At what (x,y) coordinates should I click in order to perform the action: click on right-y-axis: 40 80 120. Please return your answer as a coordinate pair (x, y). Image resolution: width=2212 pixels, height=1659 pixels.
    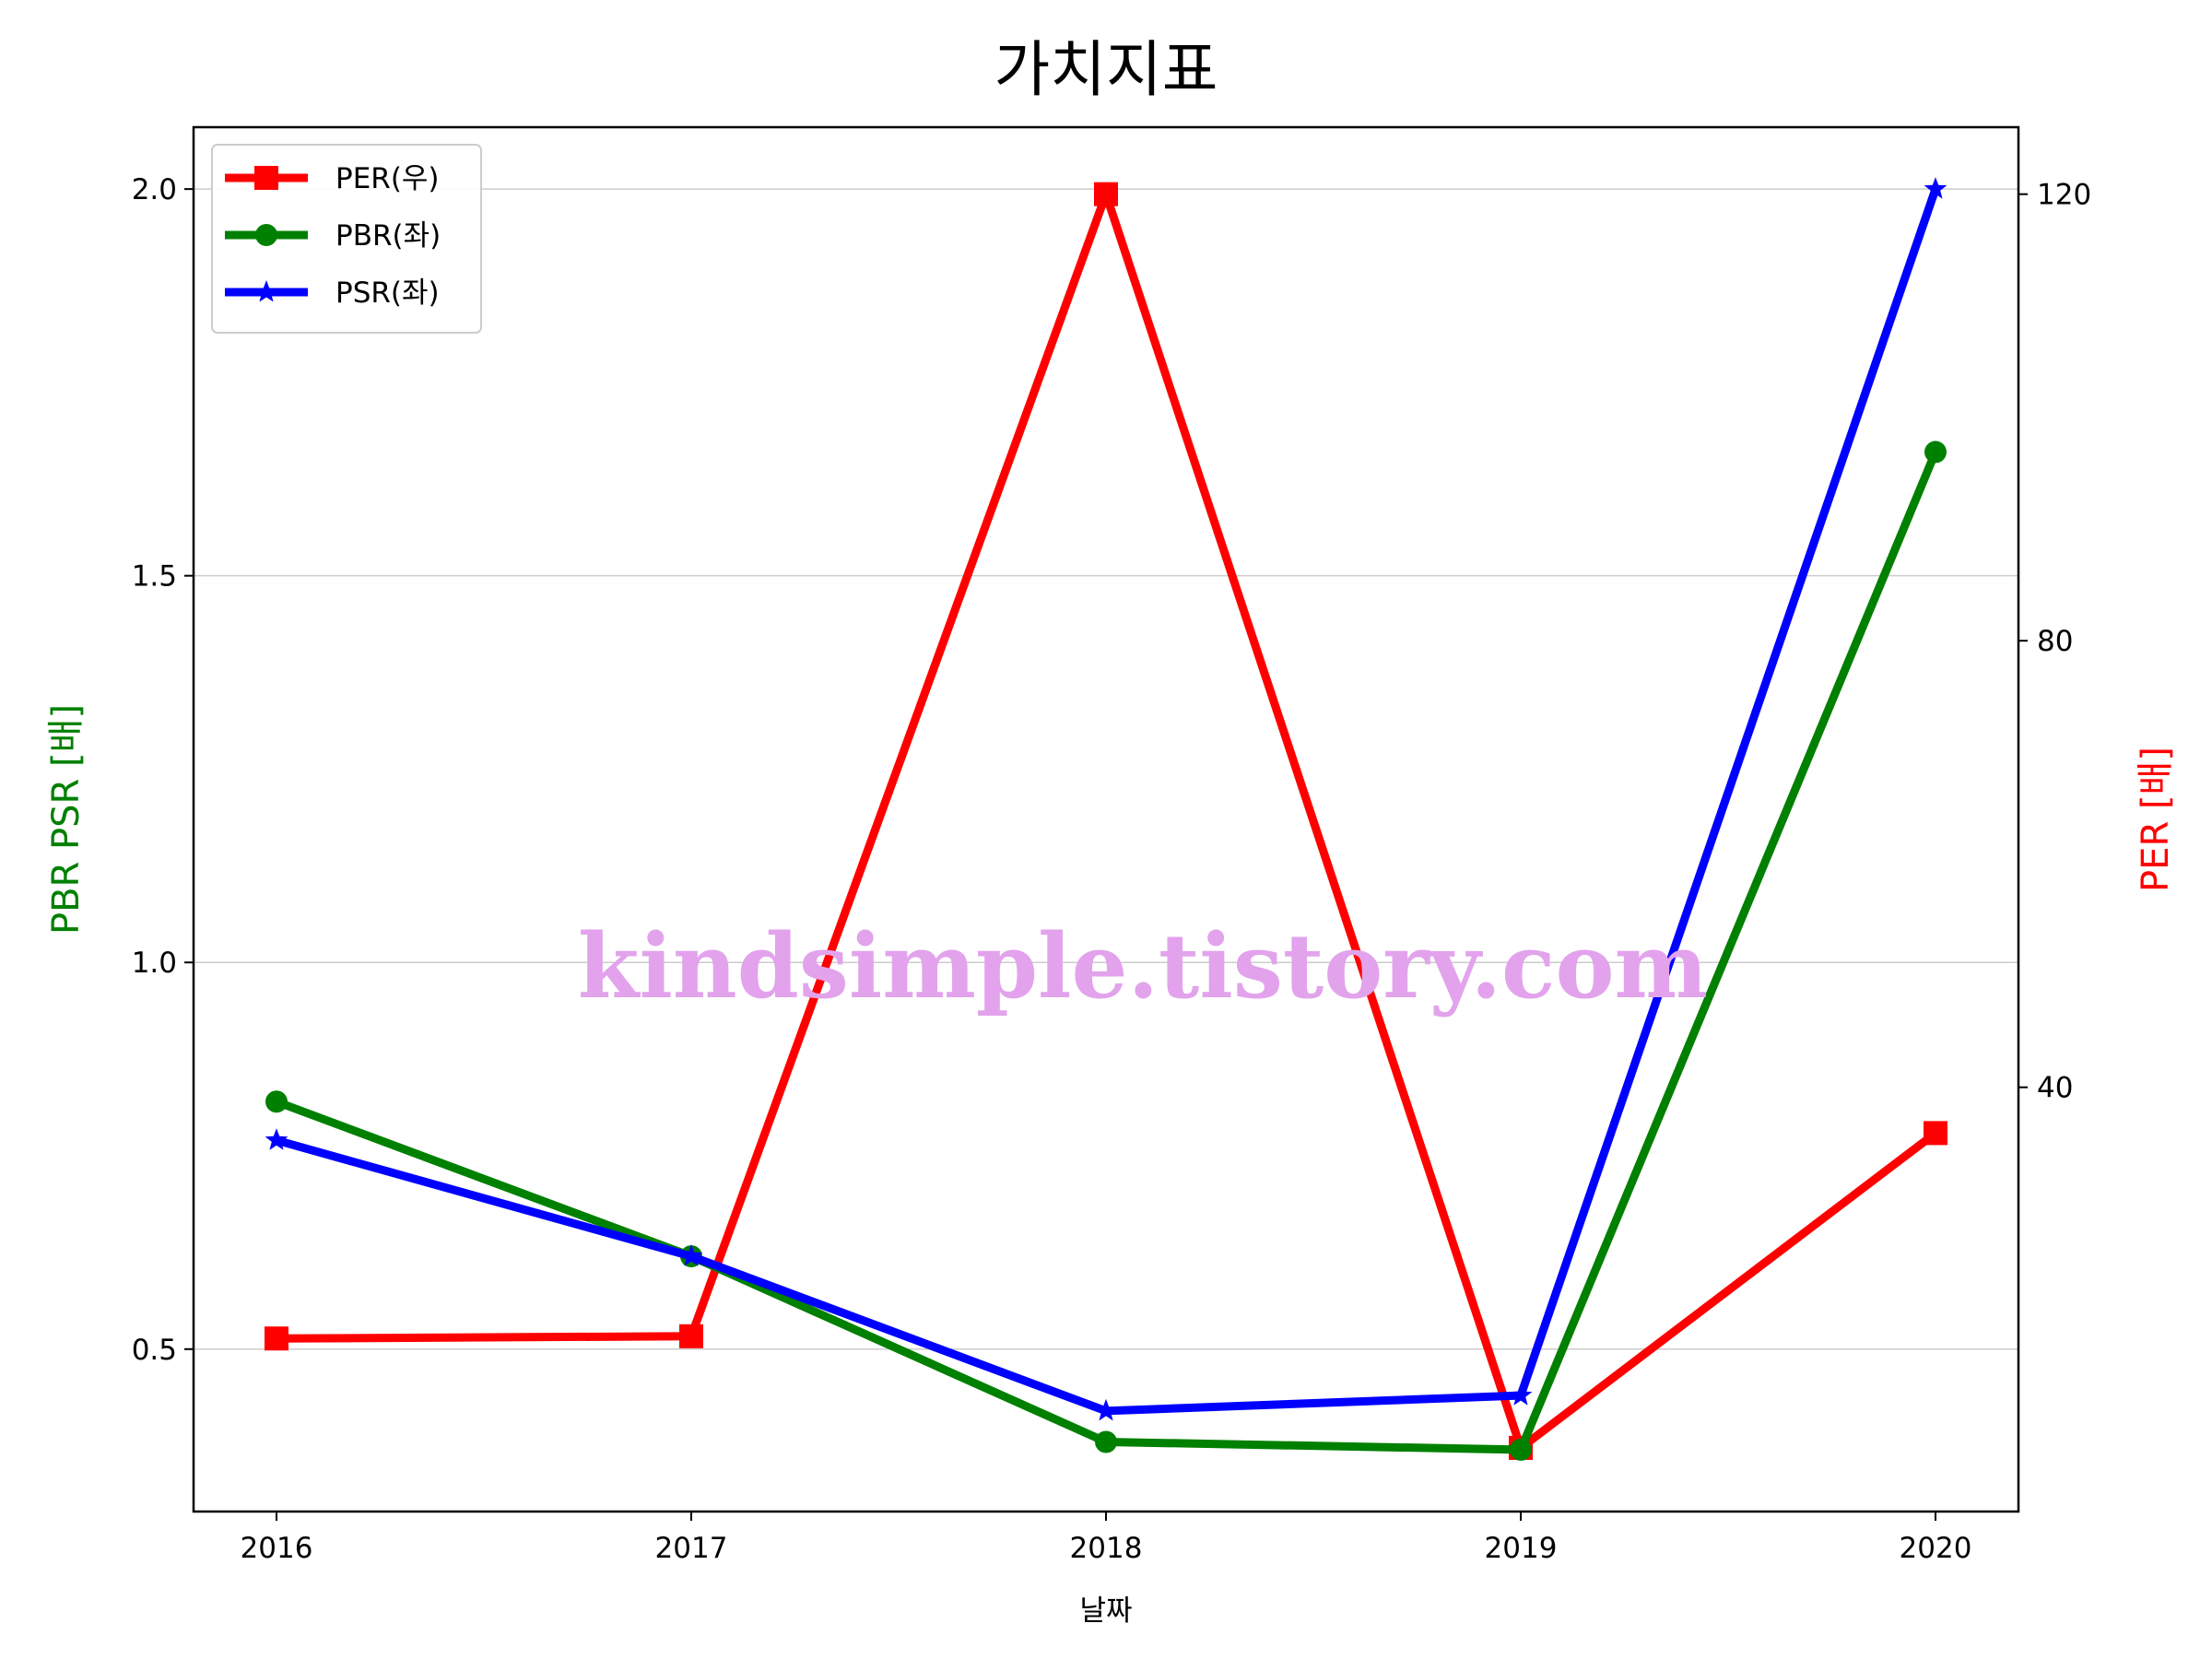
    Looking at the image, I should click on (2054, 642).